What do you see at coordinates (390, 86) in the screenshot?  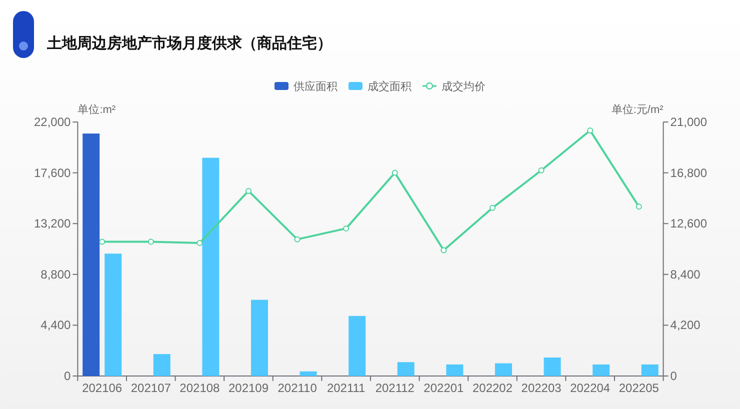 I see `legend-label: 成交面积` at bounding box center [390, 86].